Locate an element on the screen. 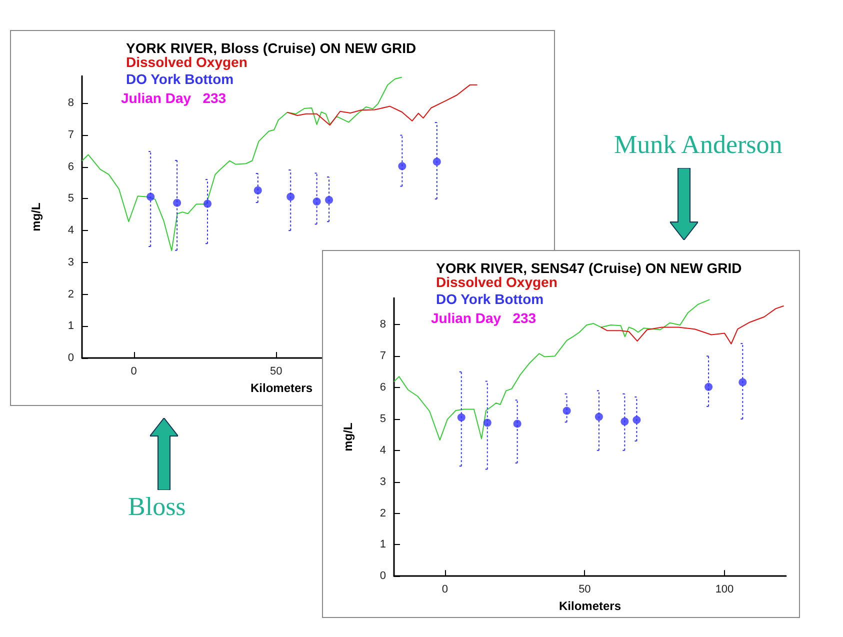 The height and width of the screenshot is (637, 843). chart-title: YORK RIVER, SENS47 (Cruise) ON NEW GRID is located at coordinates (589, 268).